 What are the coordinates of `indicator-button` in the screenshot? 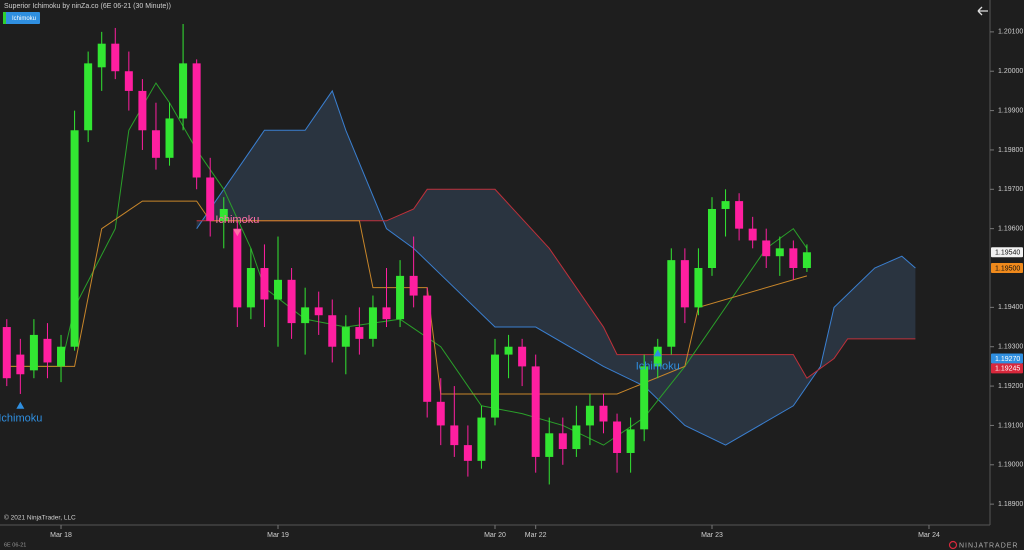 It's located at (21, 18).